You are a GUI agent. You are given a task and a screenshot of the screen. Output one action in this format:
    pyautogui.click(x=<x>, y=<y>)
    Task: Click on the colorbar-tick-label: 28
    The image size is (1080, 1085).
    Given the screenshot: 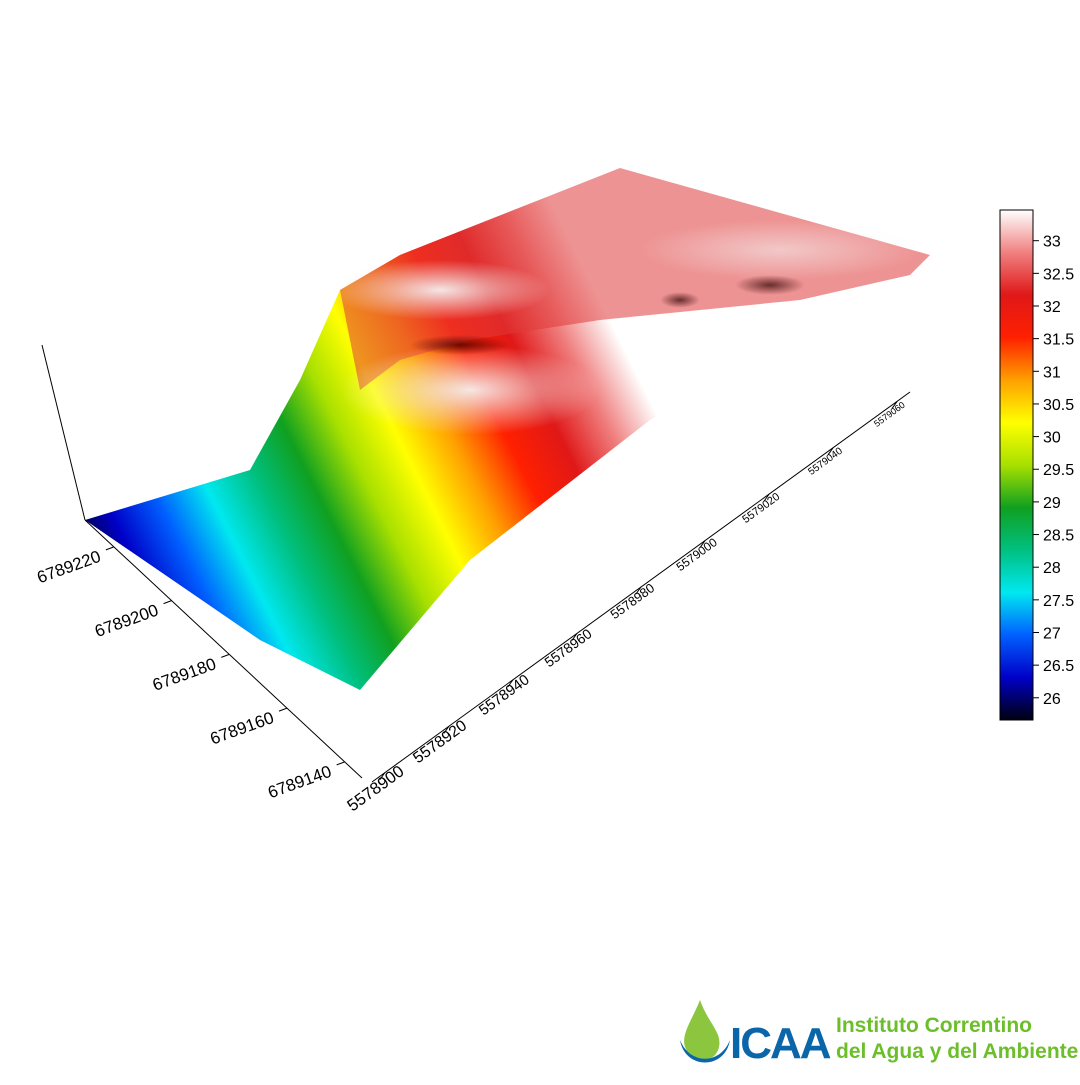 What is the action you would take?
    pyautogui.click(x=1052, y=568)
    